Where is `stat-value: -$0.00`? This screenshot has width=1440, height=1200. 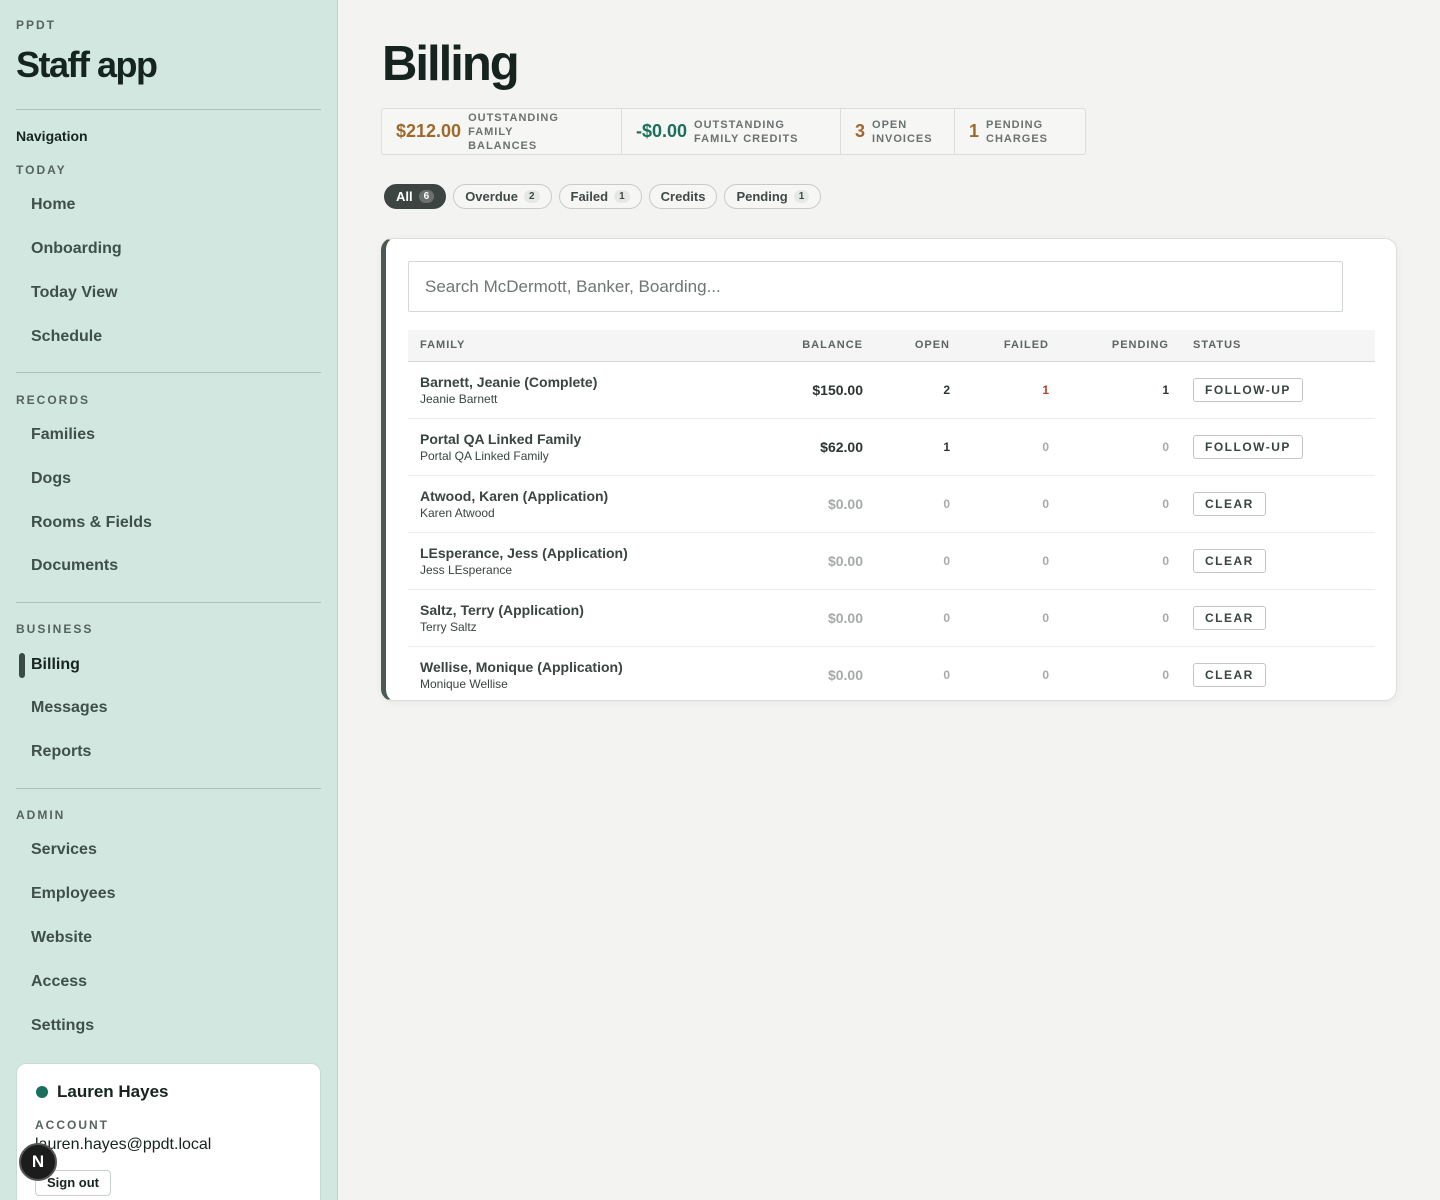
stat-value: -$0.00 is located at coordinates (662, 131).